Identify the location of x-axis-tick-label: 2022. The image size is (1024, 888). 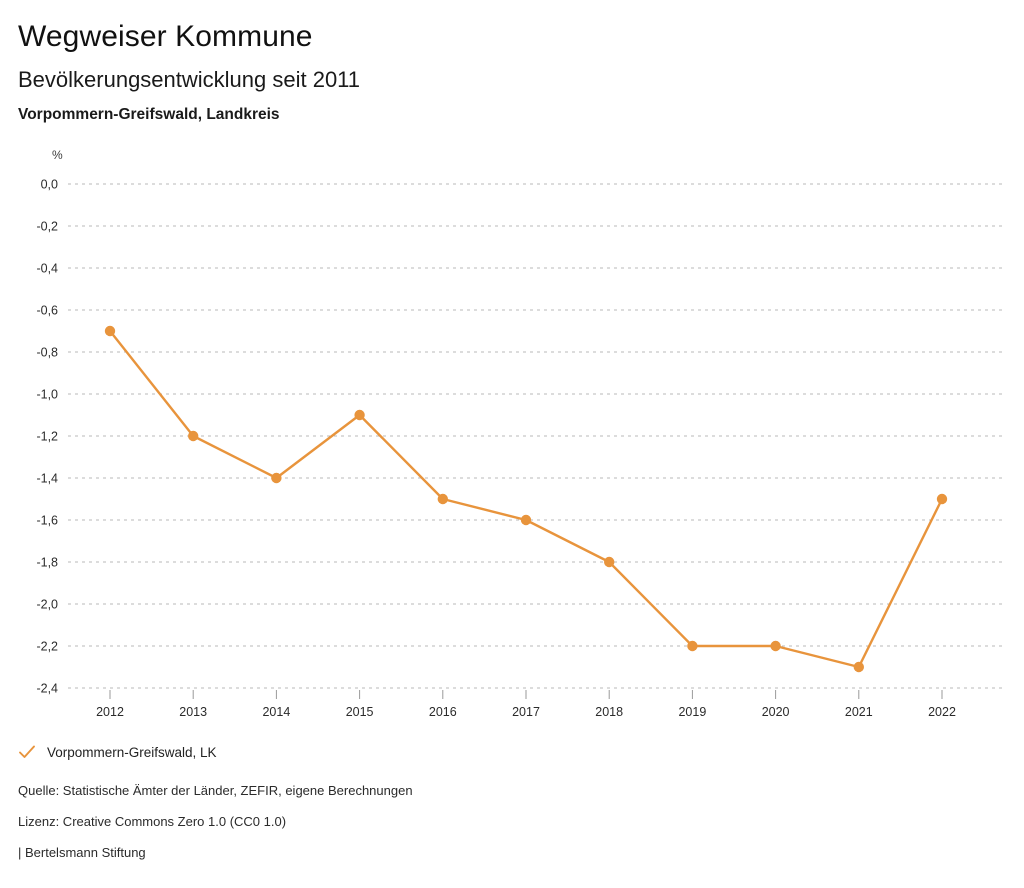
(942, 712).